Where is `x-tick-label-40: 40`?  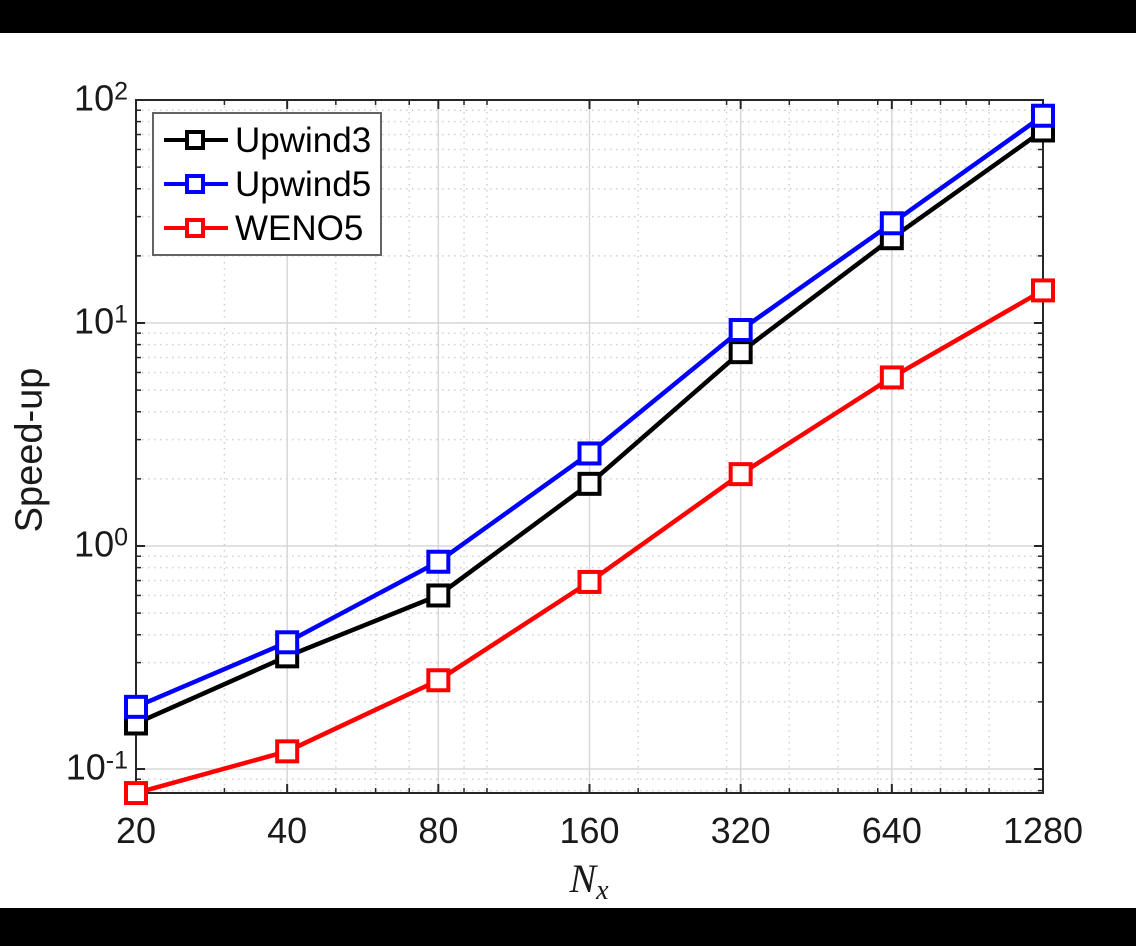 x-tick-label-40: 40 is located at coordinates (287, 830).